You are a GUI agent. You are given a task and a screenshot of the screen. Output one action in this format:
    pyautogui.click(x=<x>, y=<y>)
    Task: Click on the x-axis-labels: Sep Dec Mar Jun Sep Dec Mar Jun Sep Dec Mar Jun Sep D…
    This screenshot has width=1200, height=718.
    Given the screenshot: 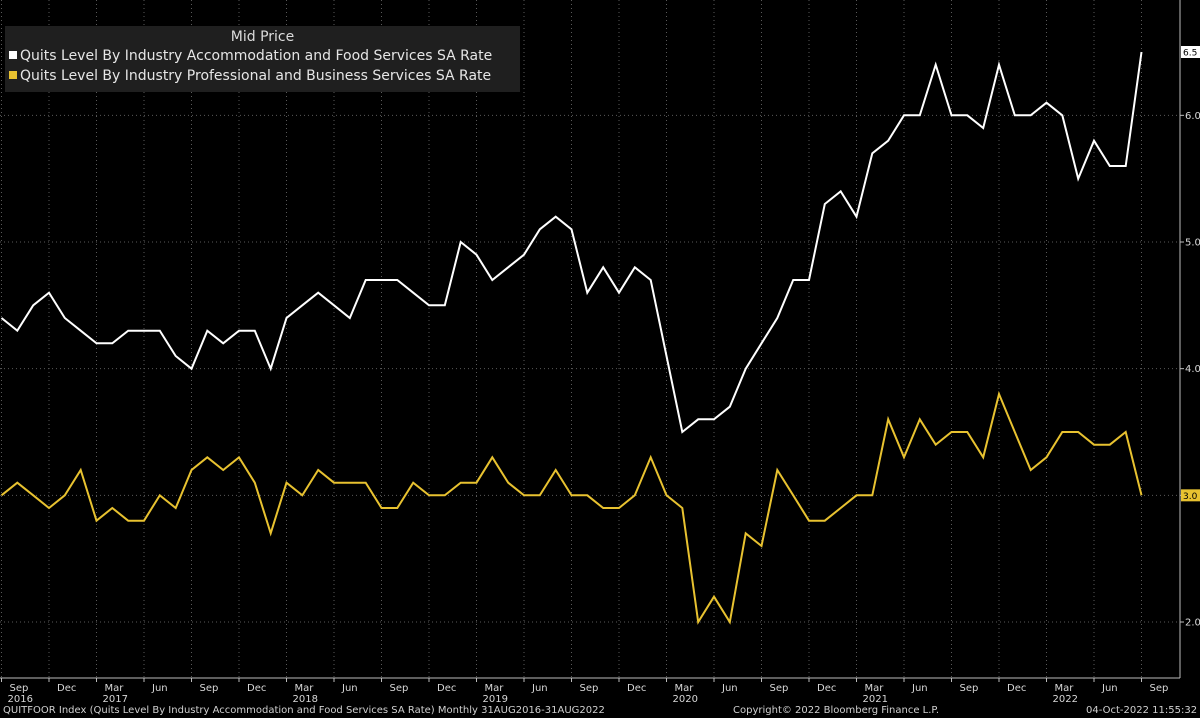 What is the action you would take?
    pyautogui.click(x=588, y=694)
    